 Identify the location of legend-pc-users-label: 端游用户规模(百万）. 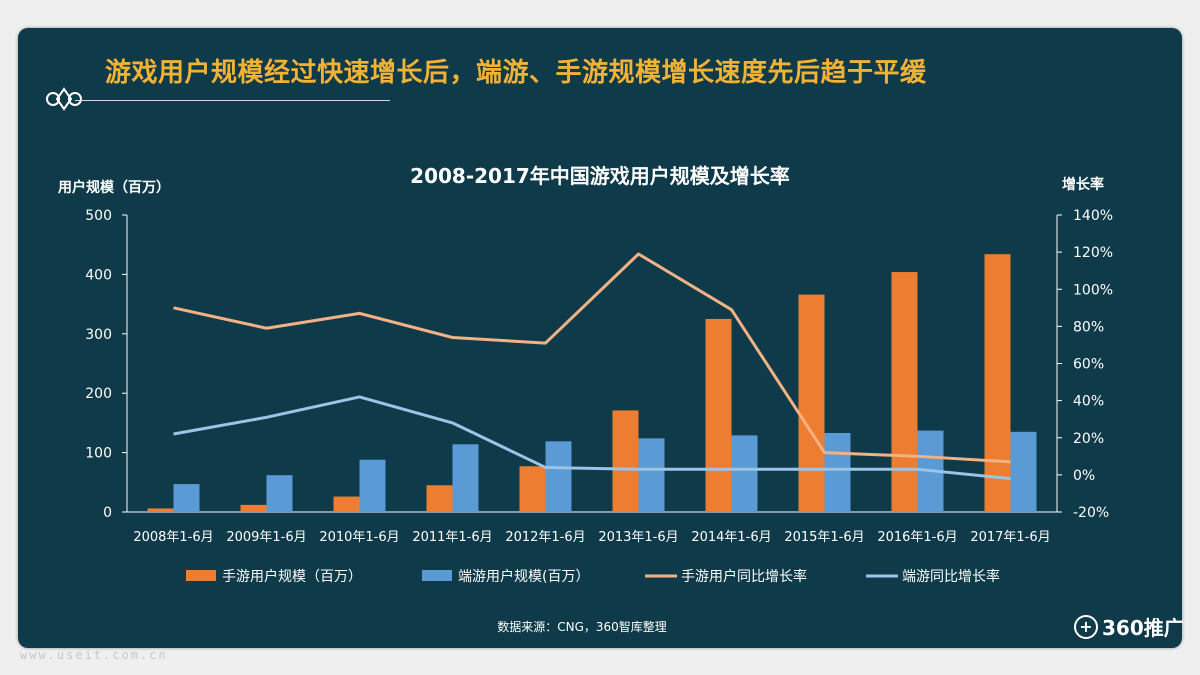
(523, 576).